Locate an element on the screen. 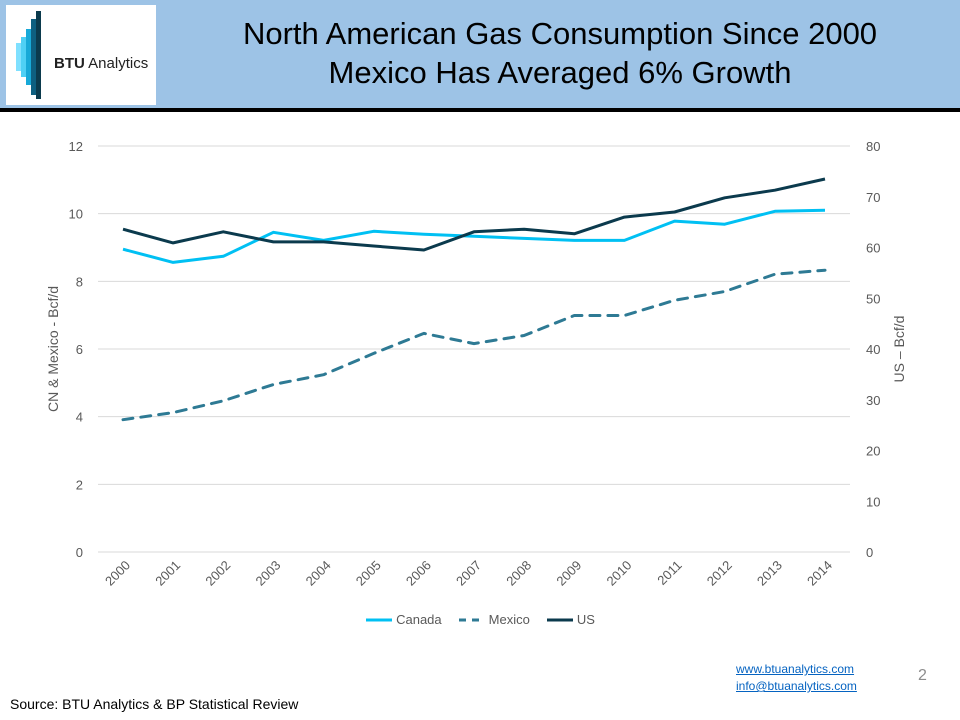 This screenshot has width=960, height=720. logo-text: BTU Analytics is located at coordinates (101, 63).